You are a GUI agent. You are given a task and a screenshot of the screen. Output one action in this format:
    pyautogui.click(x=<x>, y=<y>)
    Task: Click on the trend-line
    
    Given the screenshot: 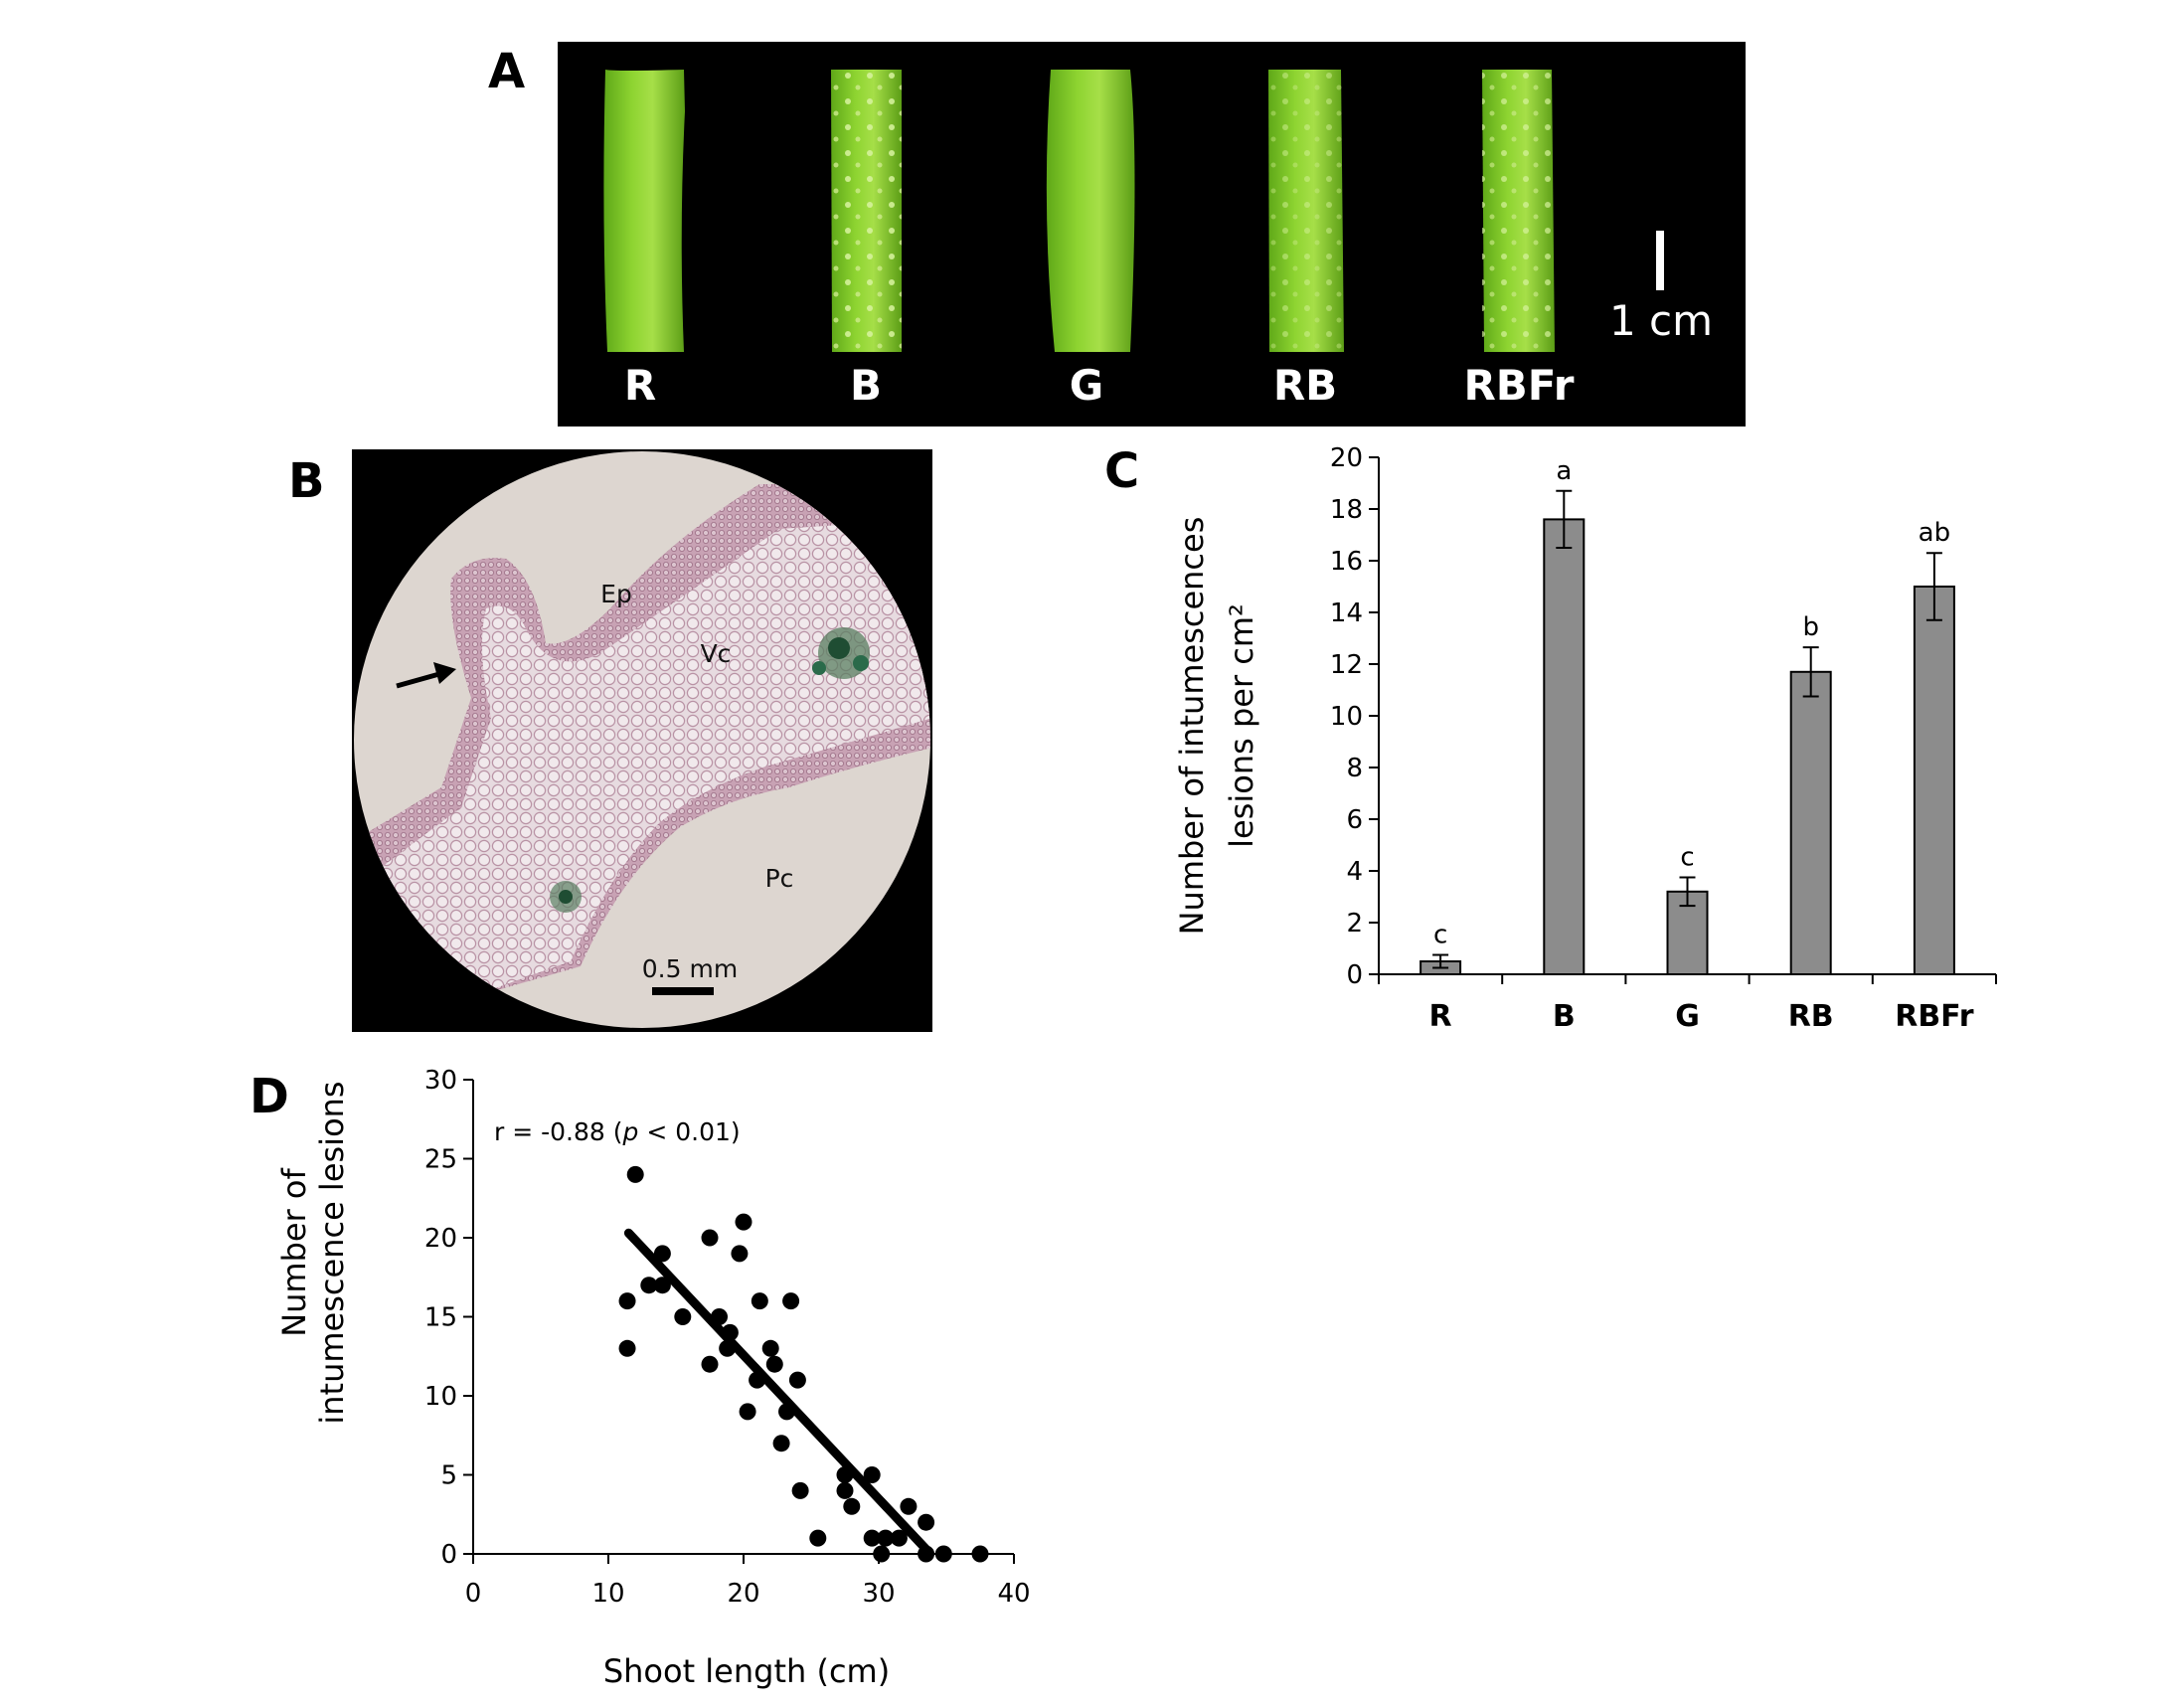 What is the action you would take?
    pyautogui.click(x=777, y=1391)
    